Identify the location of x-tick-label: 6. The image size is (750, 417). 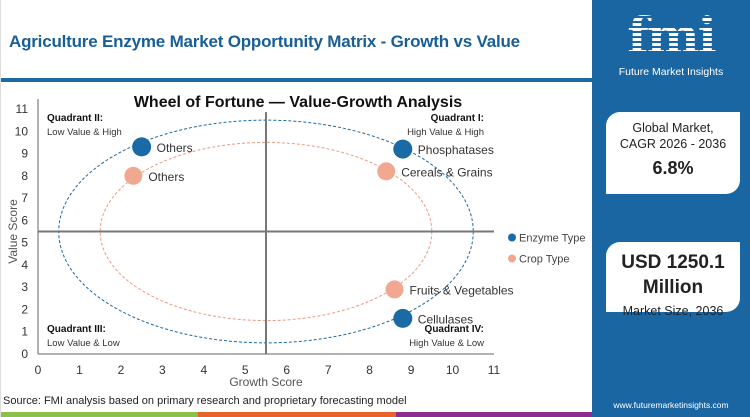
(286, 370).